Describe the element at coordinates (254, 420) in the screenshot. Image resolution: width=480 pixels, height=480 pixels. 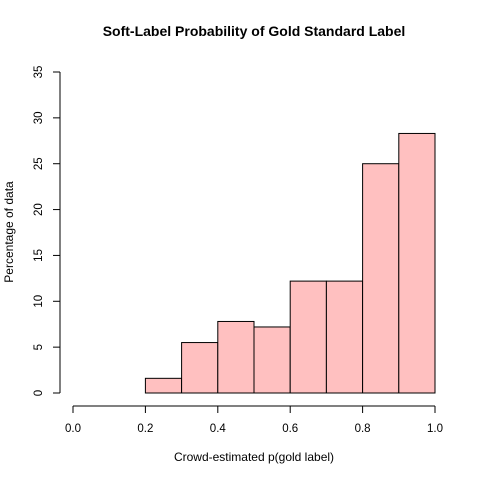
I see `x-axis-ticks: 0.0 0.2 0.4 0.6 0.8 1.0` at that location.